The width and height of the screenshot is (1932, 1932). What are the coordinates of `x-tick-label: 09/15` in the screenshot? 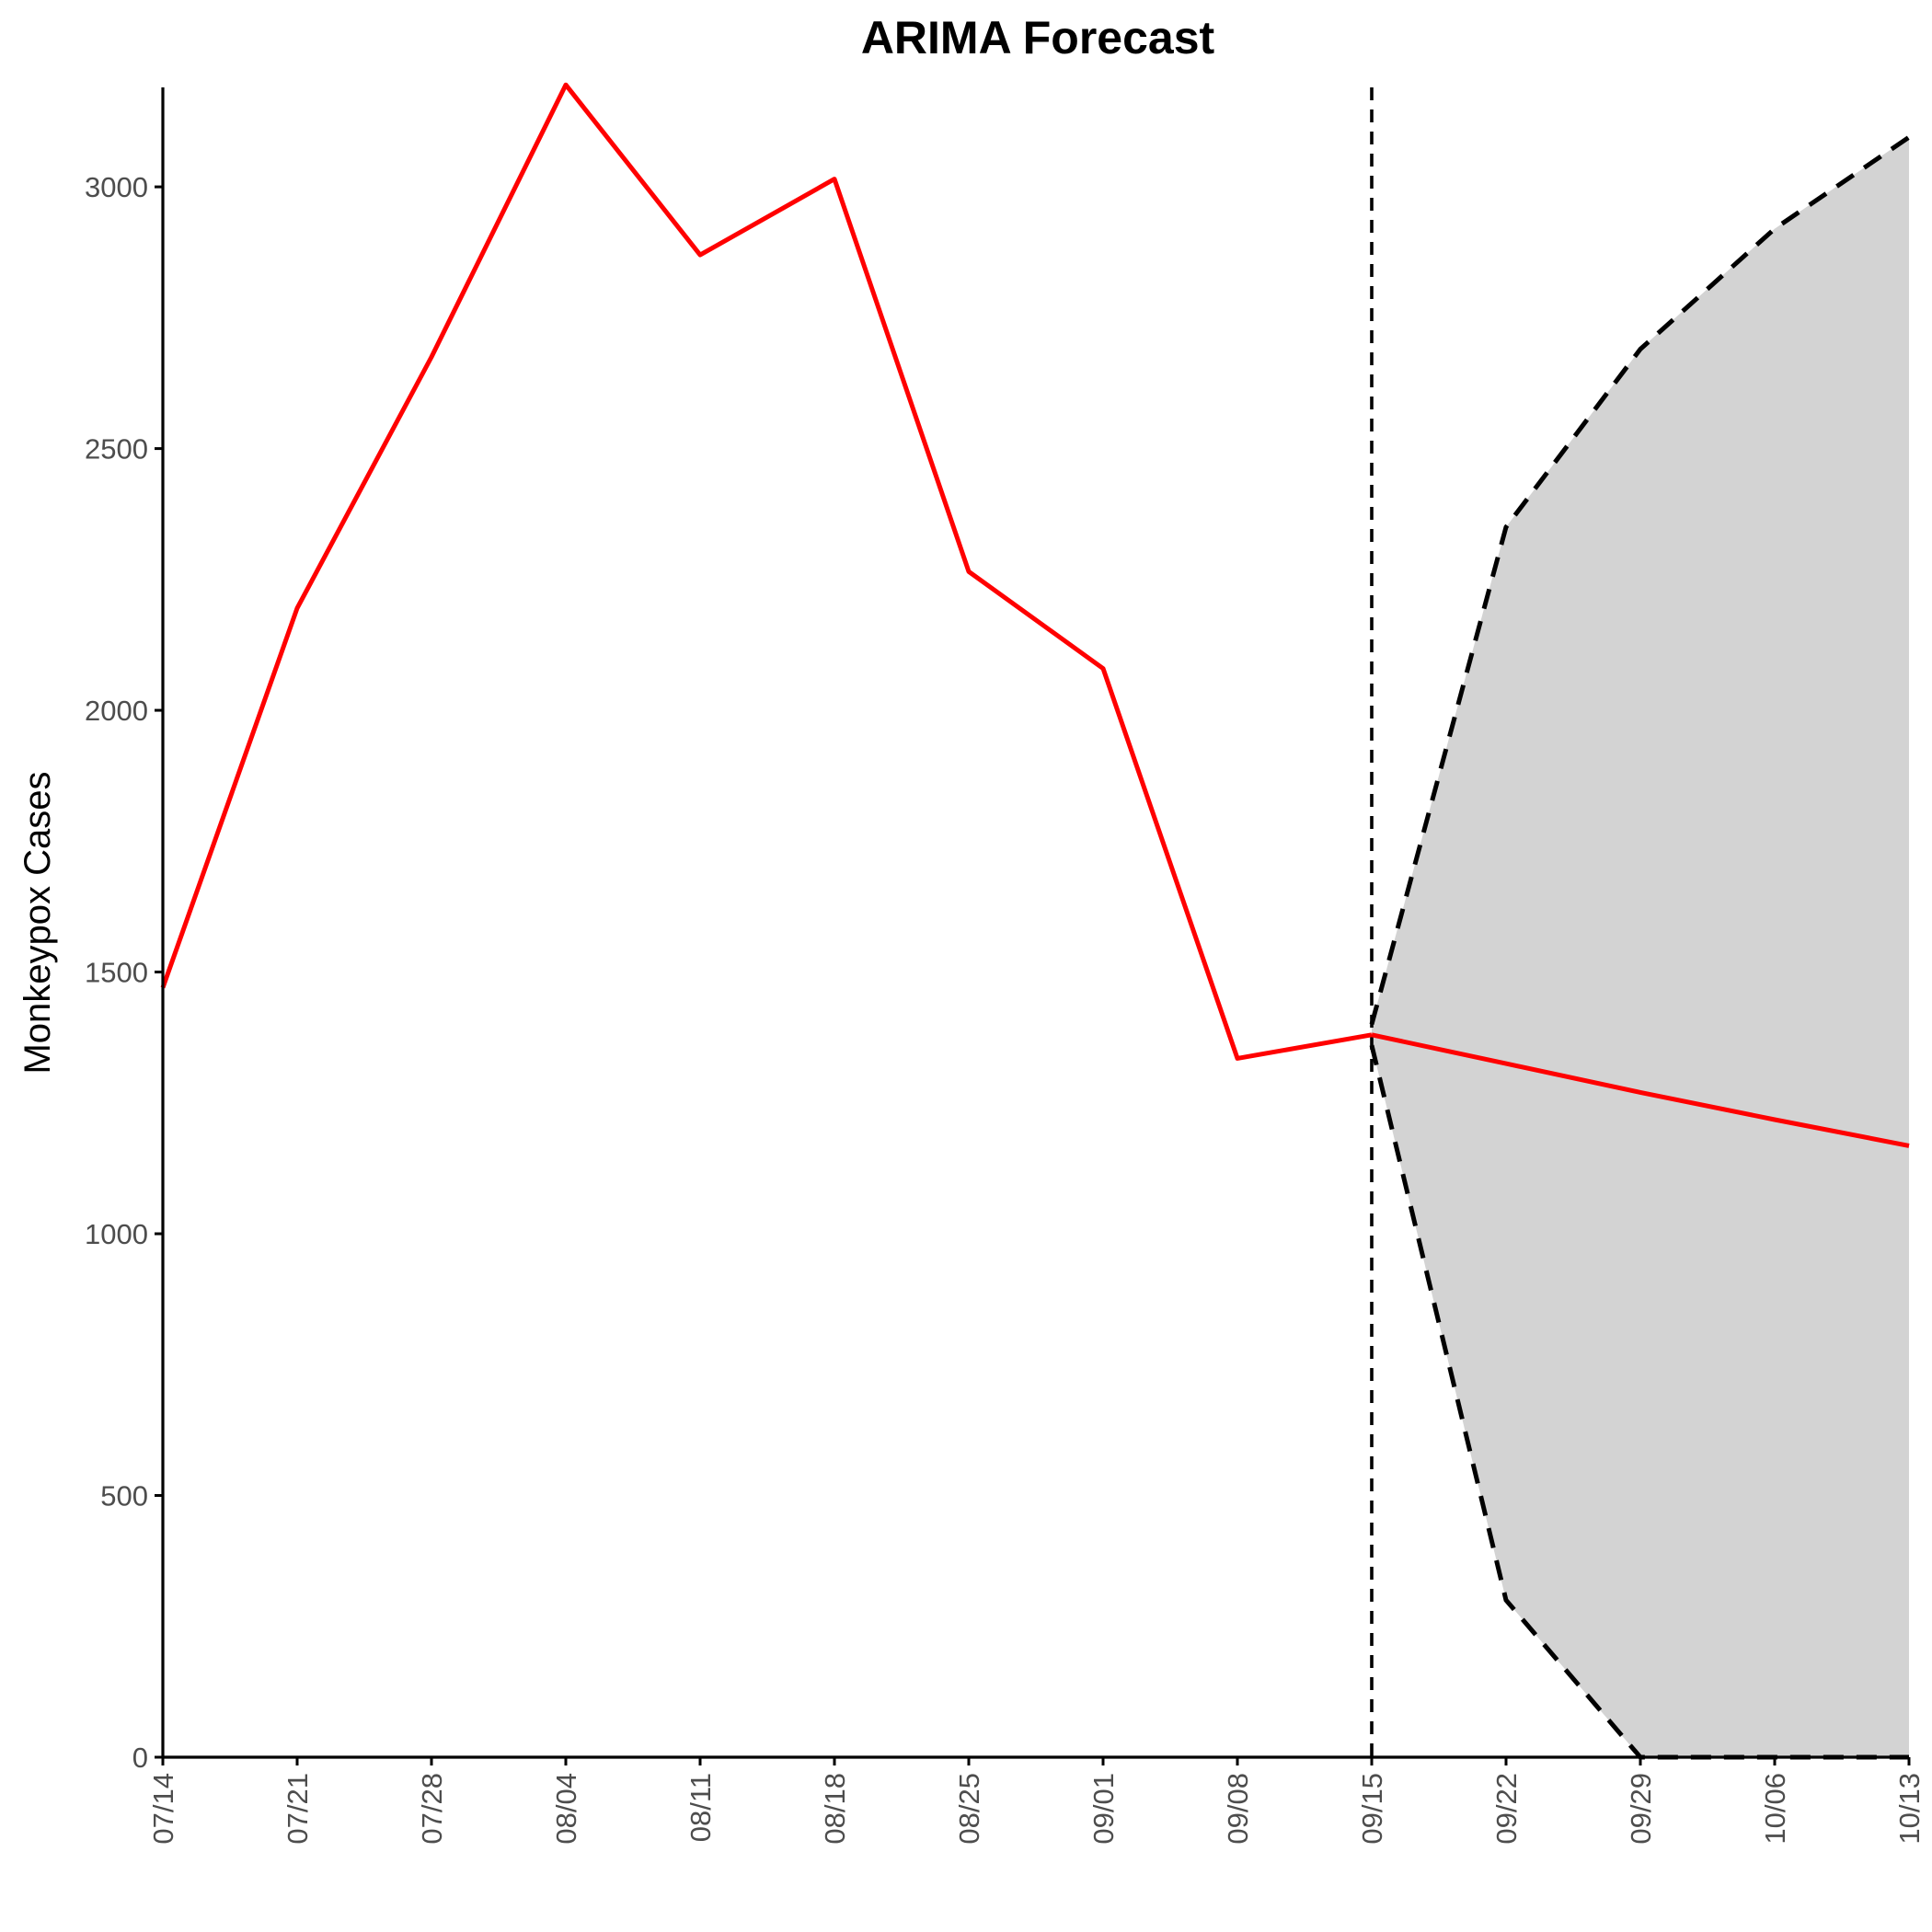 It's located at (1372, 1809).